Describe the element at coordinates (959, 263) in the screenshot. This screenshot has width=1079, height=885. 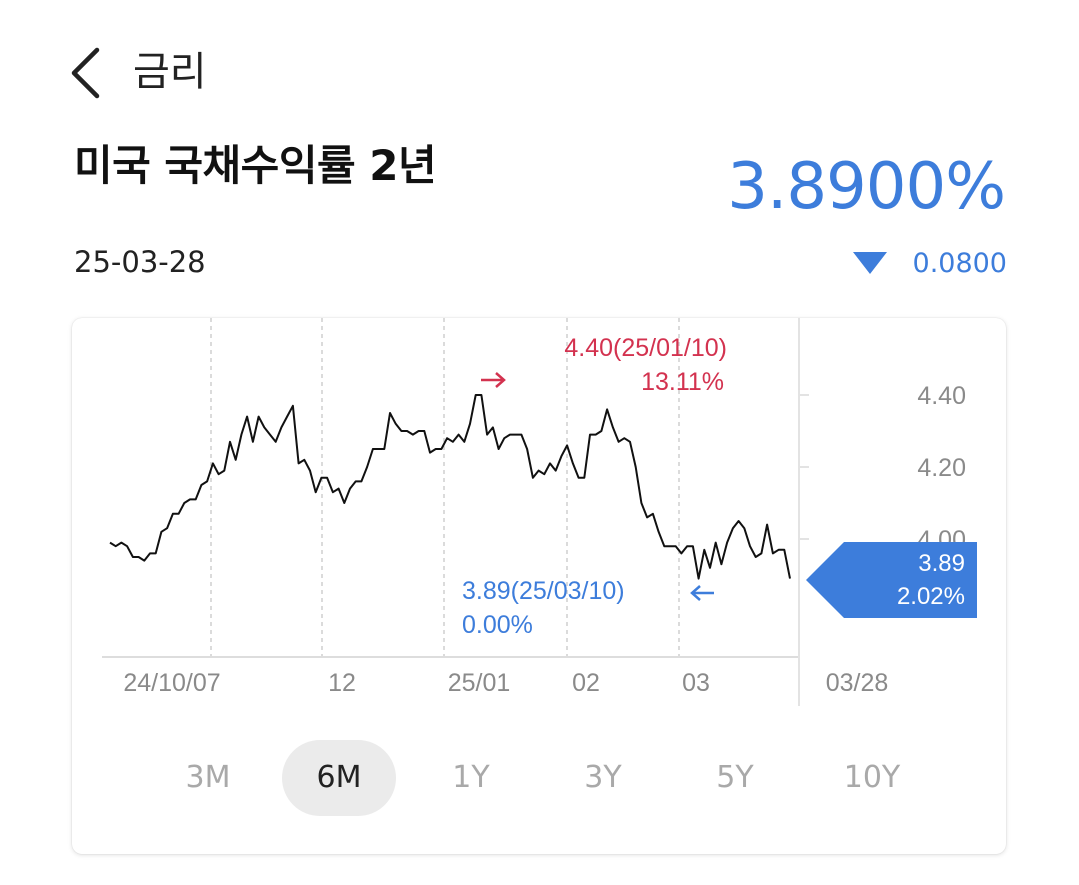
I see `change-value: 0.0800` at that location.